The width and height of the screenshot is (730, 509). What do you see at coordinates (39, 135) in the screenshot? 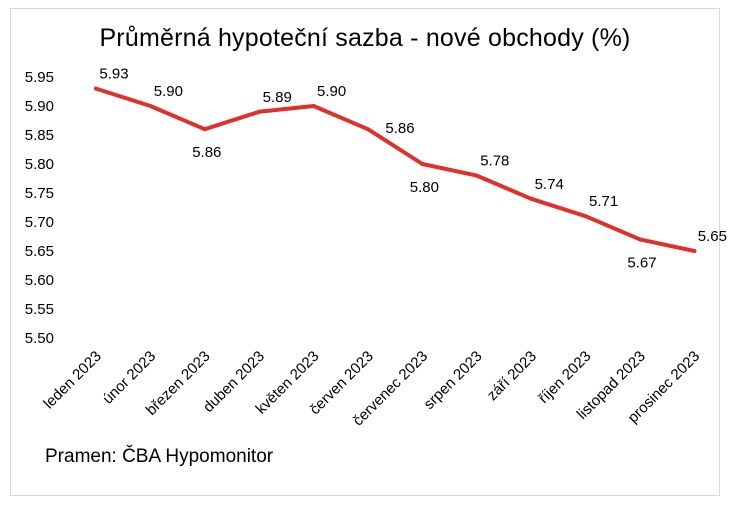
I see `y-tick-label: 5.85` at bounding box center [39, 135].